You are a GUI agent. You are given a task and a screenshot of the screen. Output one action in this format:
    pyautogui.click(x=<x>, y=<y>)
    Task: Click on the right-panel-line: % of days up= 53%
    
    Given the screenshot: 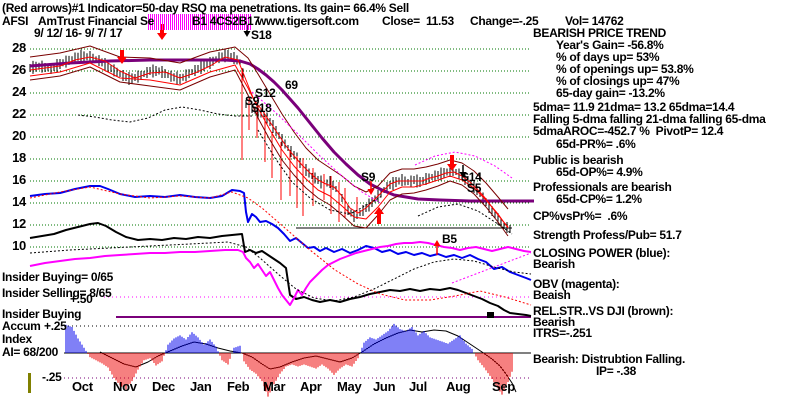 What is the action you would take?
    pyautogui.click(x=608, y=57)
    